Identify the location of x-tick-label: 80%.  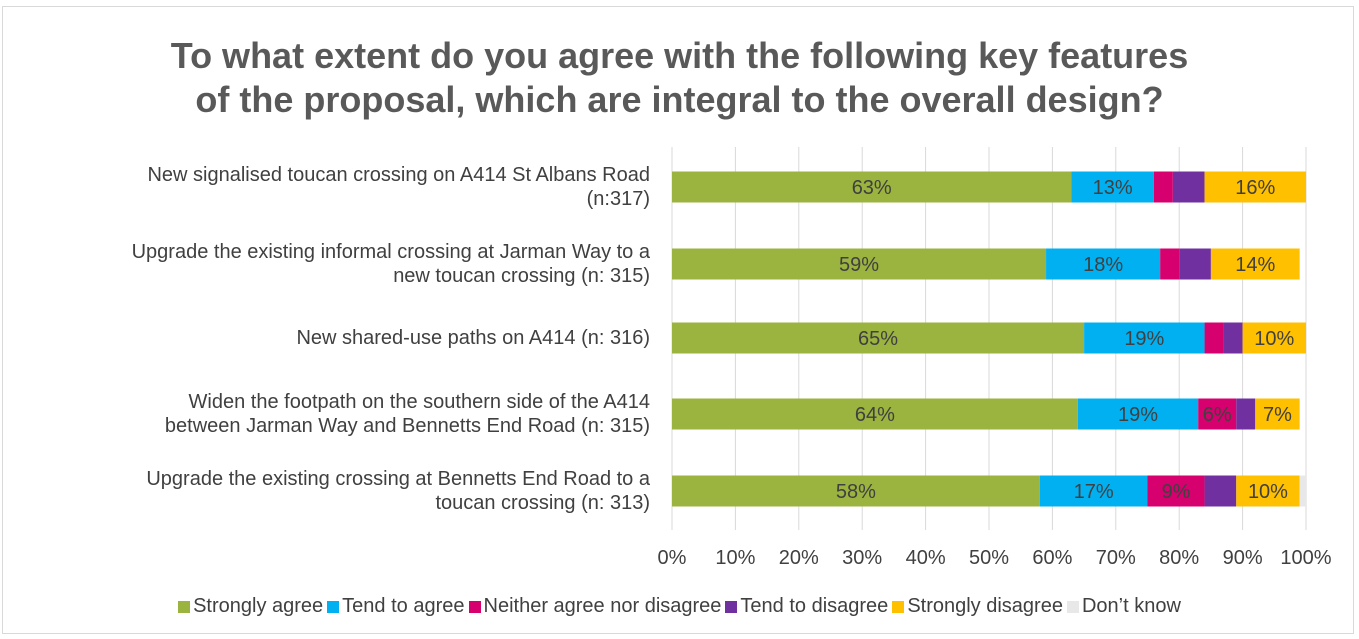
(1179, 558).